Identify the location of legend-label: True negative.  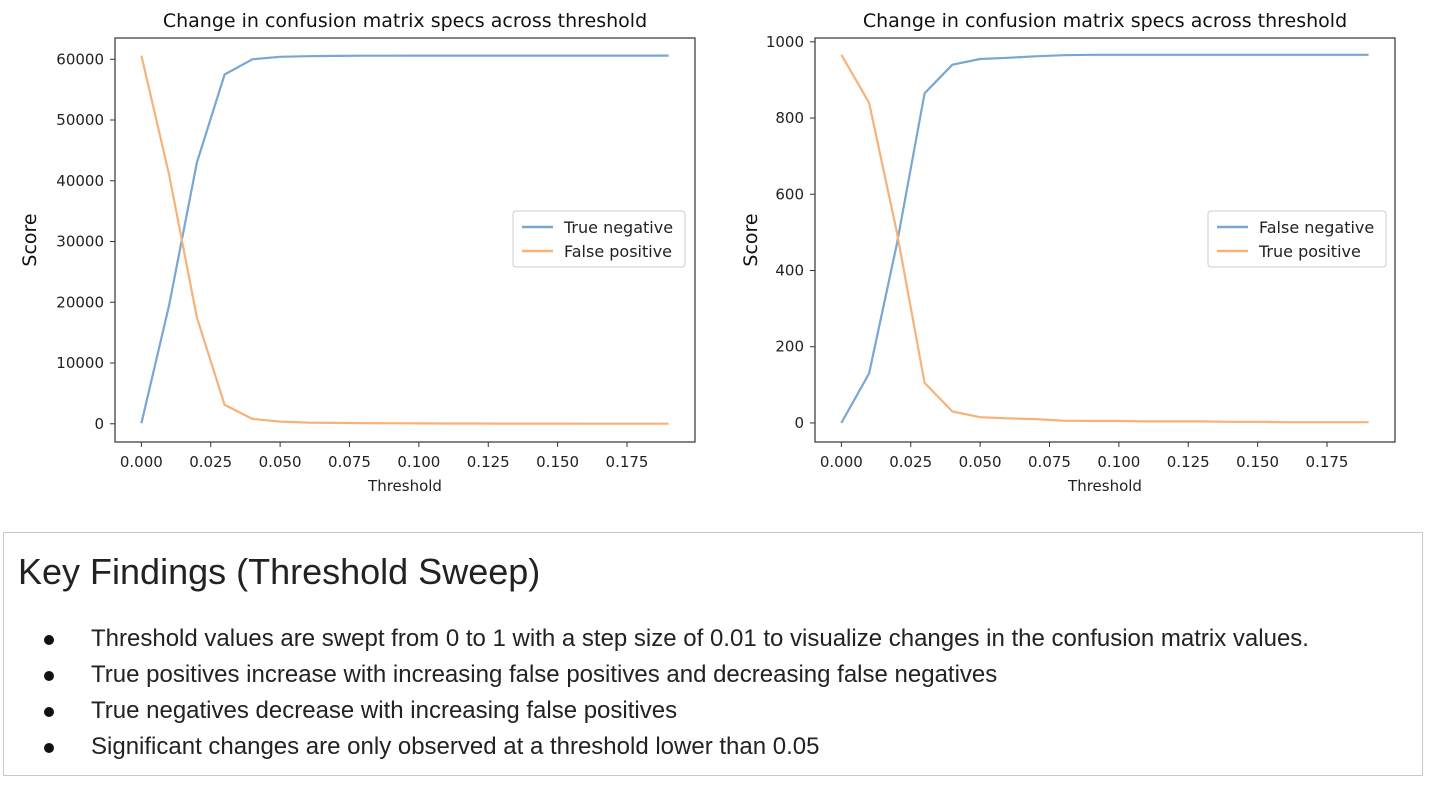
(618, 227).